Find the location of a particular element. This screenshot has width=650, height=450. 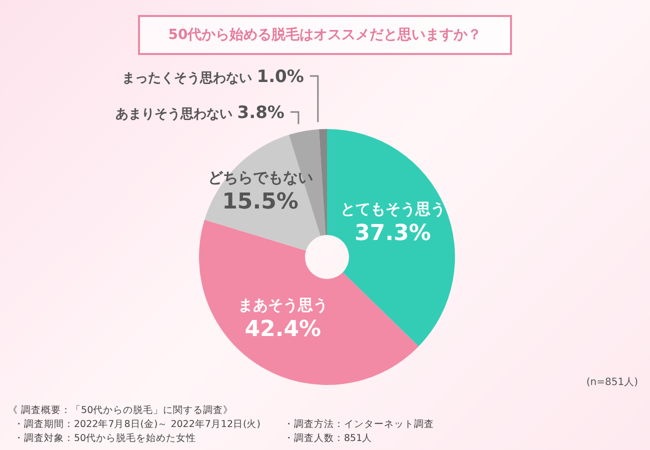

slice-label: まあそう思う is located at coordinates (283, 305).